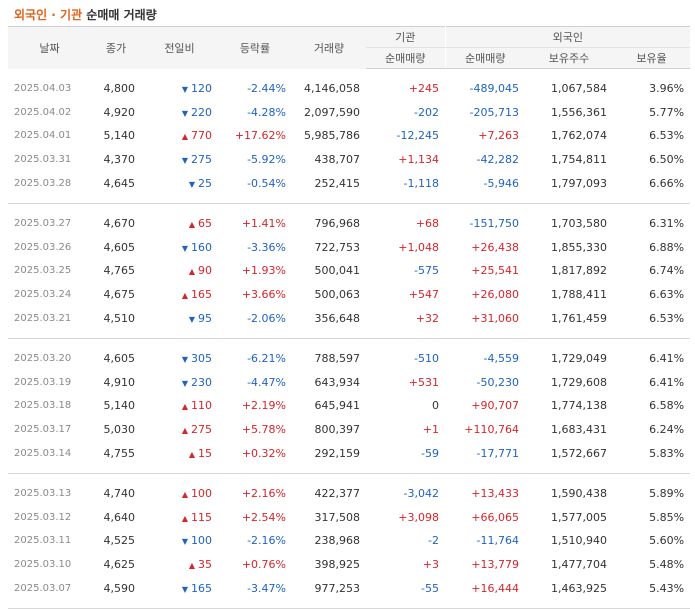 The width and height of the screenshot is (695, 609). What do you see at coordinates (266, 318) in the screenshot?
I see `rate-cell: -2.06%` at bounding box center [266, 318].